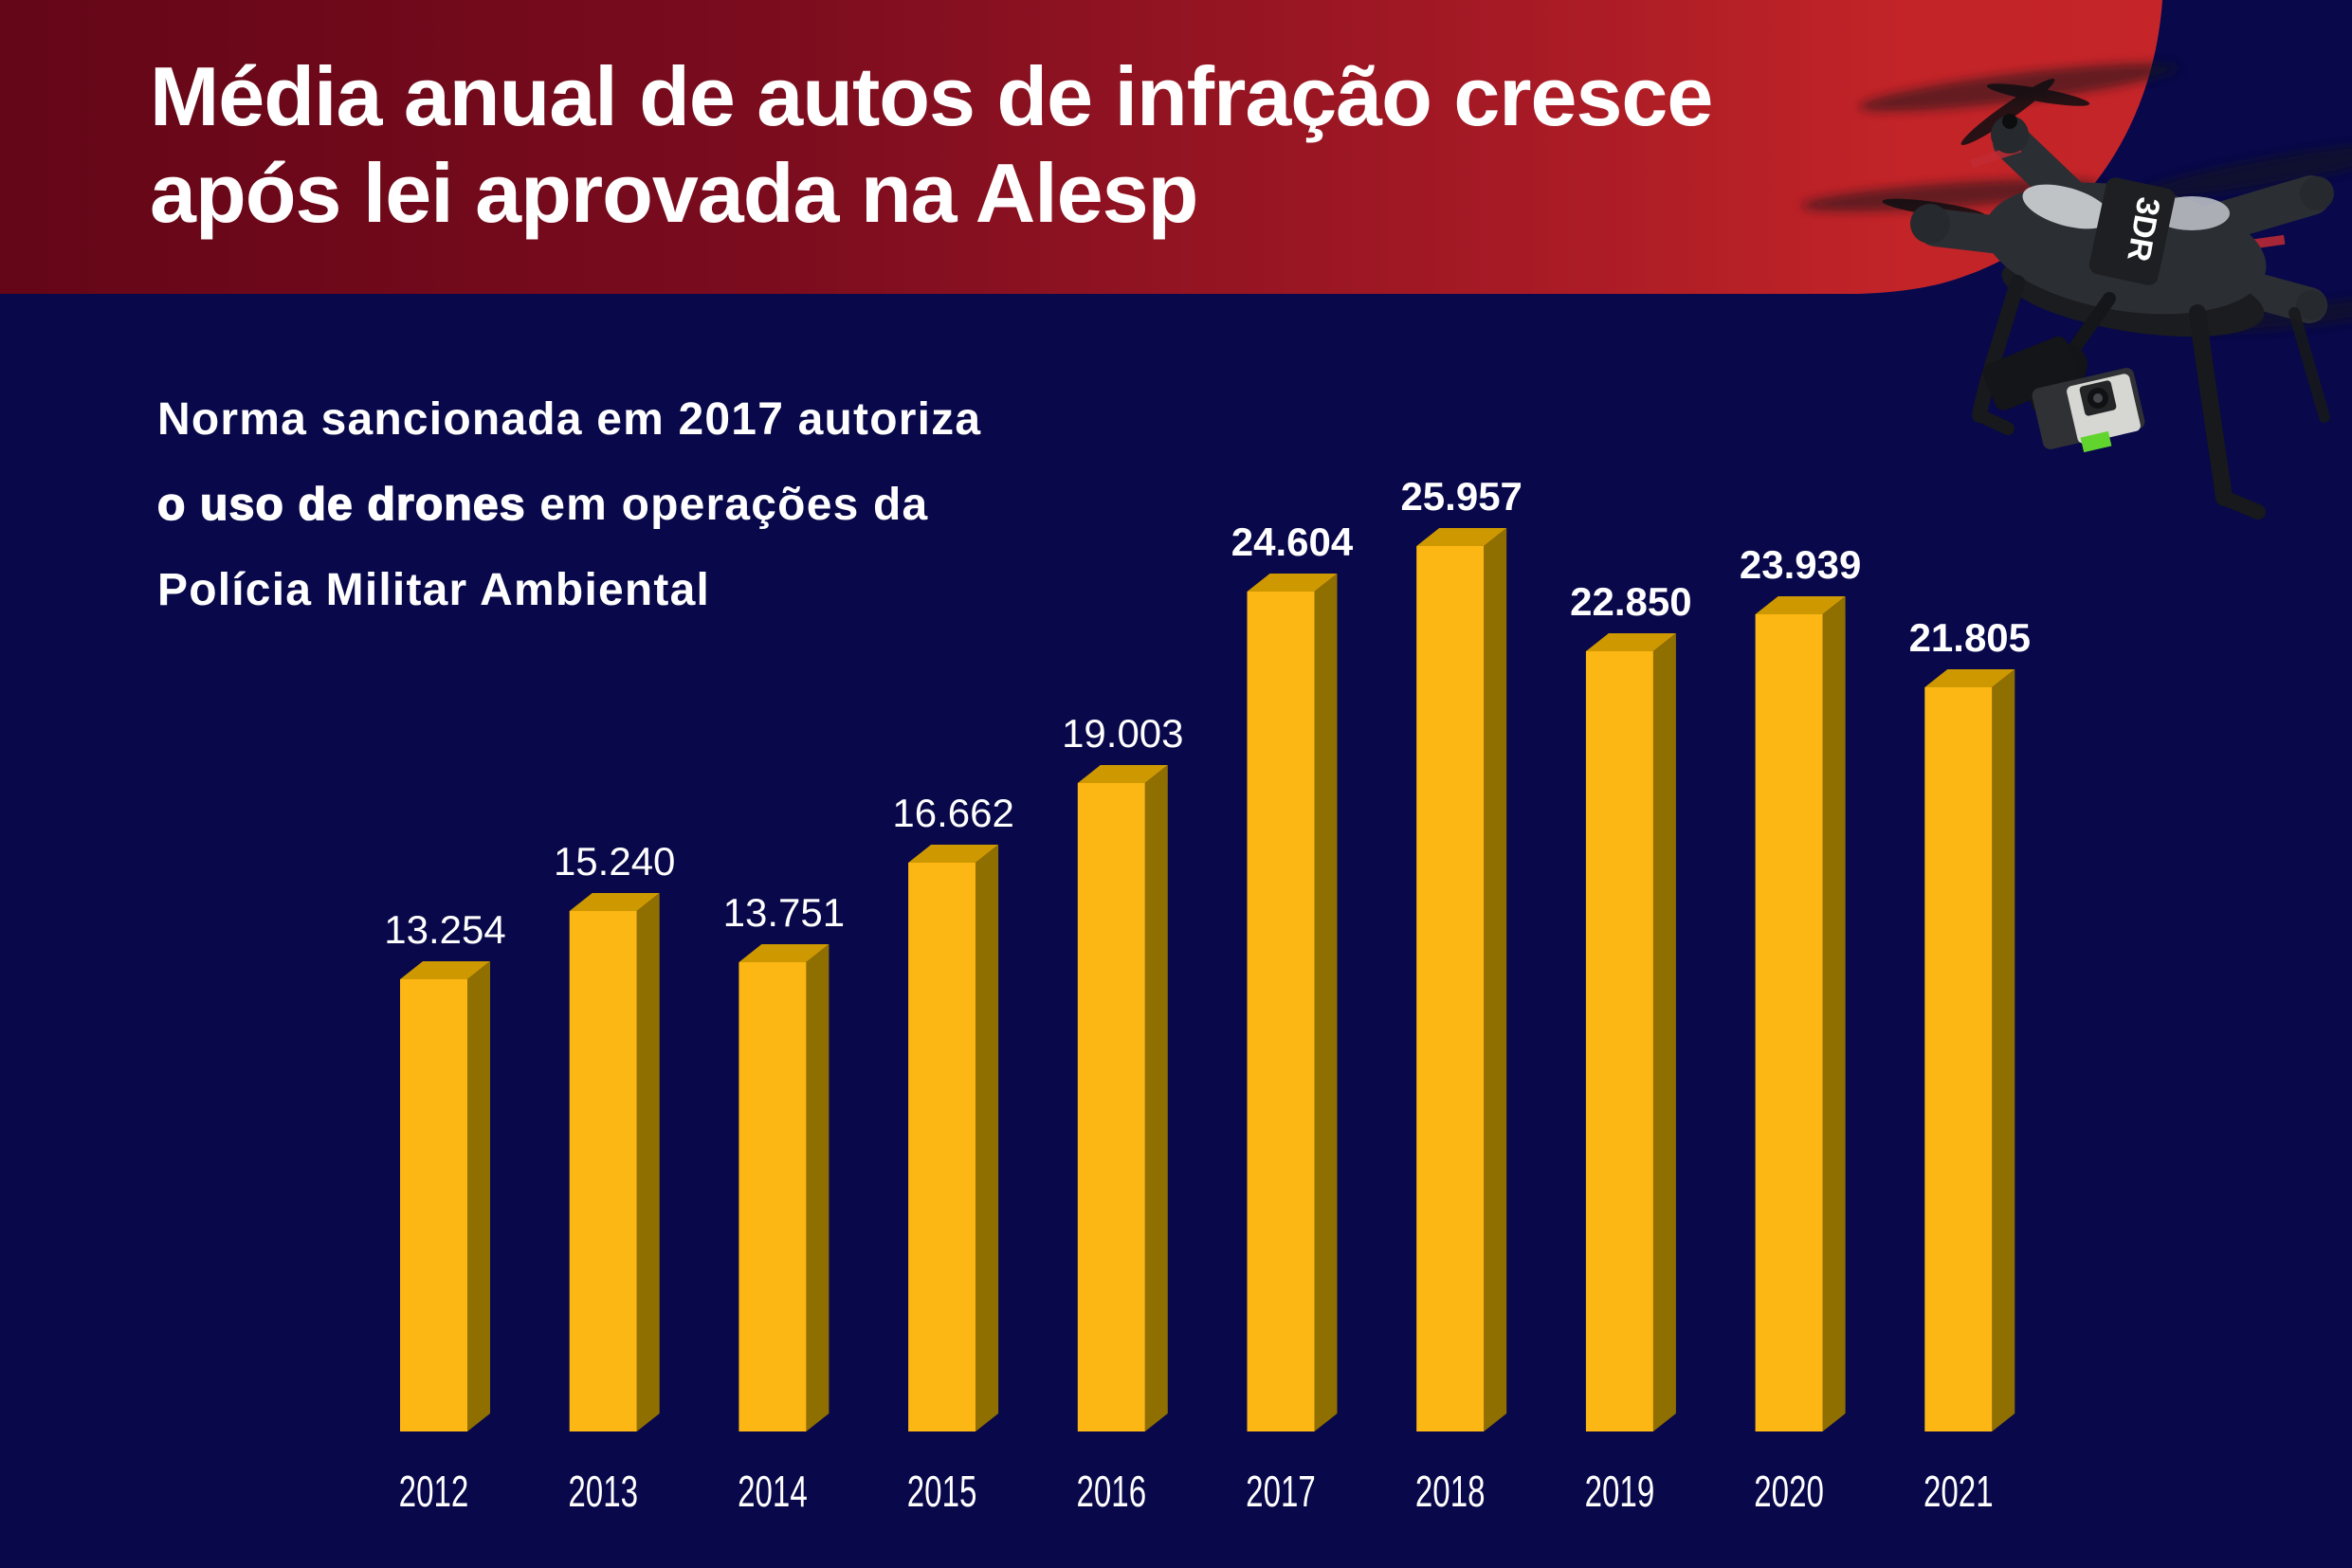 This screenshot has width=2352, height=1568. Describe the element at coordinates (1620, 1492) in the screenshot. I see `bar-year-label: 2019` at that location.